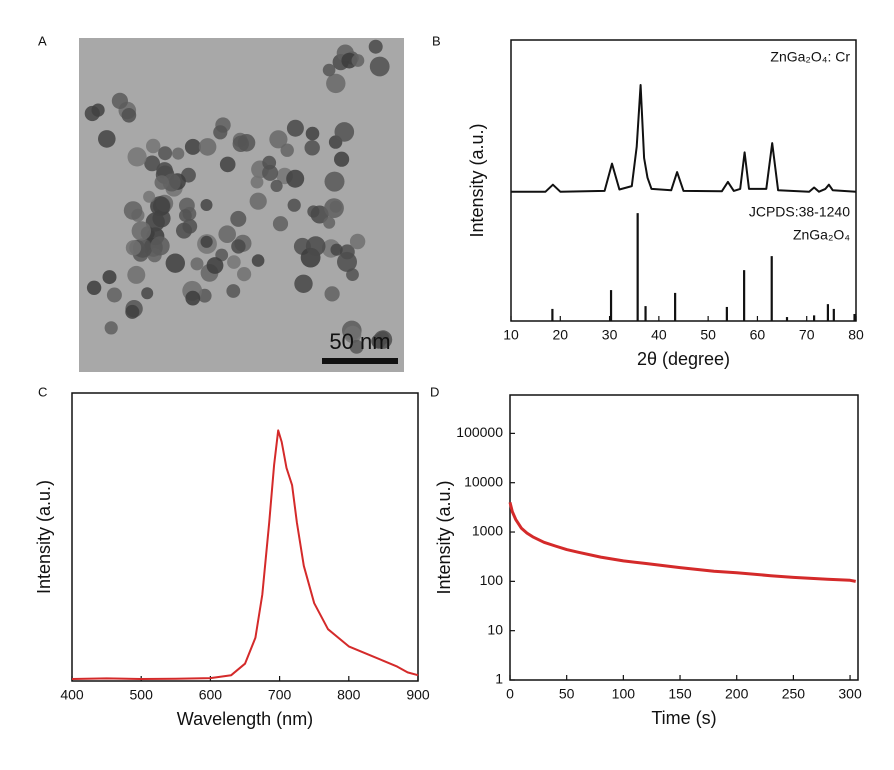 The height and width of the screenshot is (770, 894). What do you see at coordinates (434, 391) in the screenshot?
I see `panel-label: D` at bounding box center [434, 391].